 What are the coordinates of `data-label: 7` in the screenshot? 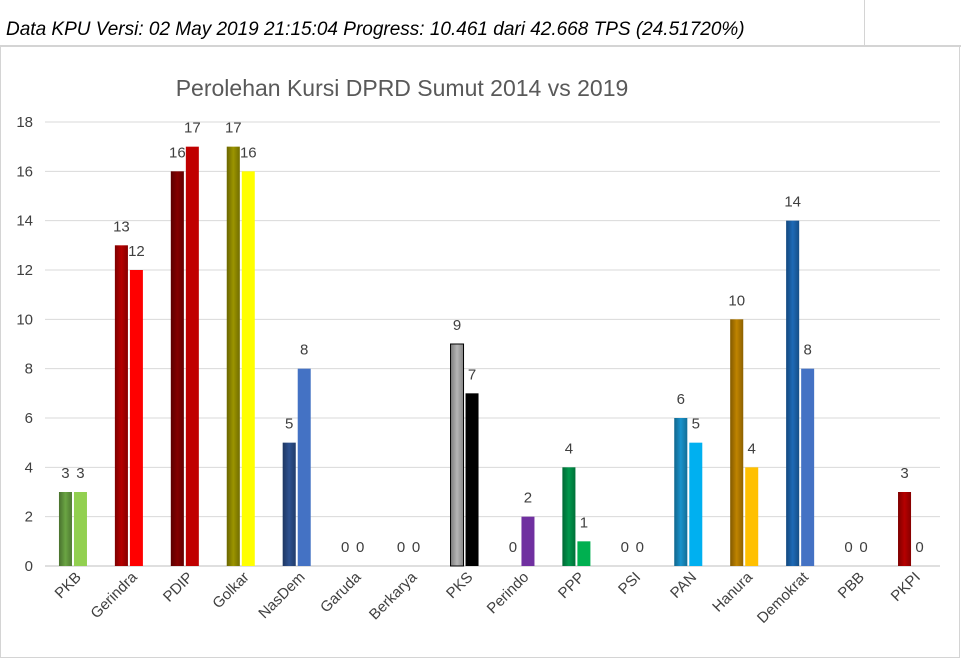 It's located at (472, 374).